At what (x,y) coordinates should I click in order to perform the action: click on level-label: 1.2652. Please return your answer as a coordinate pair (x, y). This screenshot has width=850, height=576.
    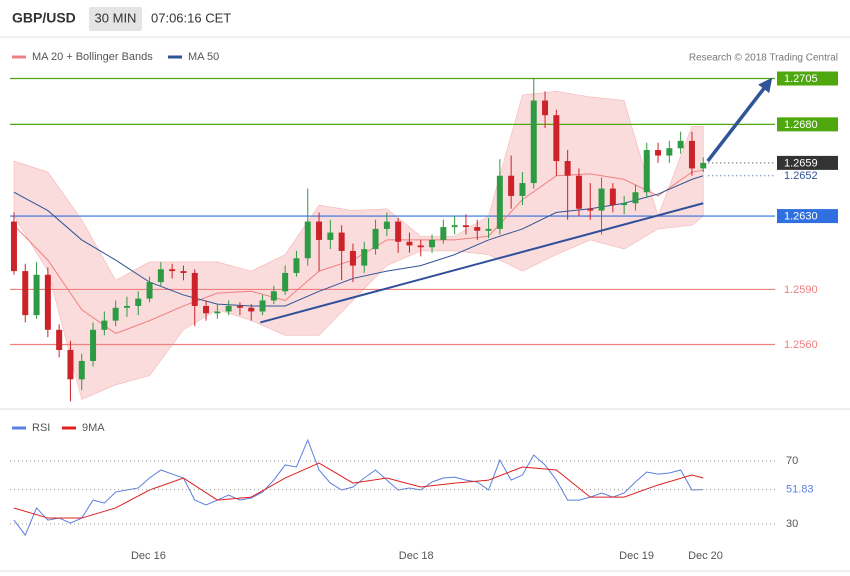
    Looking at the image, I should click on (801, 176).